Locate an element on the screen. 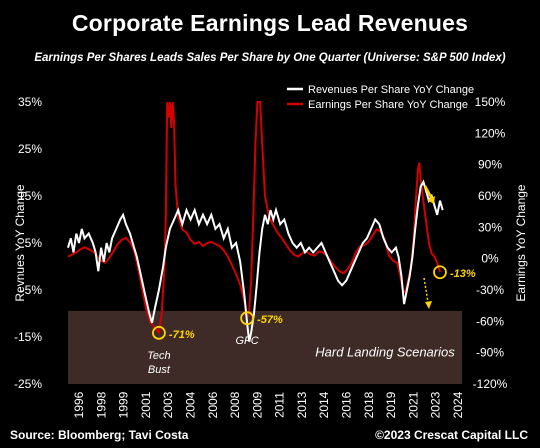  x-tick-label: 2003 is located at coordinates (168, 404).